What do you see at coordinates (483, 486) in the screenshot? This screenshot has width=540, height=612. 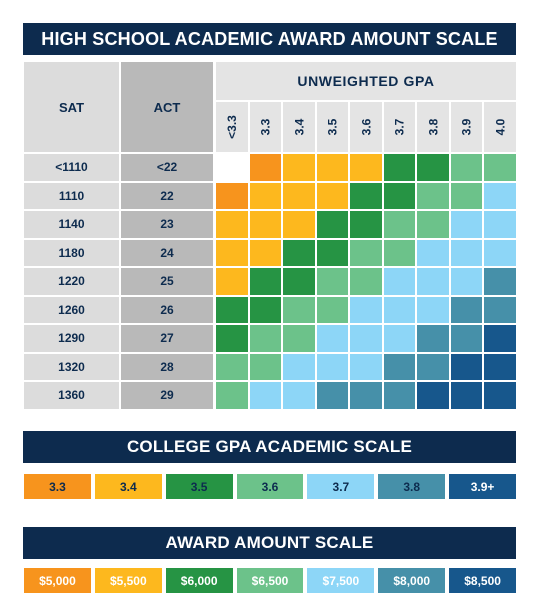 I see `college-gpa-legend-item: 3.9+` at bounding box center [483, 486].